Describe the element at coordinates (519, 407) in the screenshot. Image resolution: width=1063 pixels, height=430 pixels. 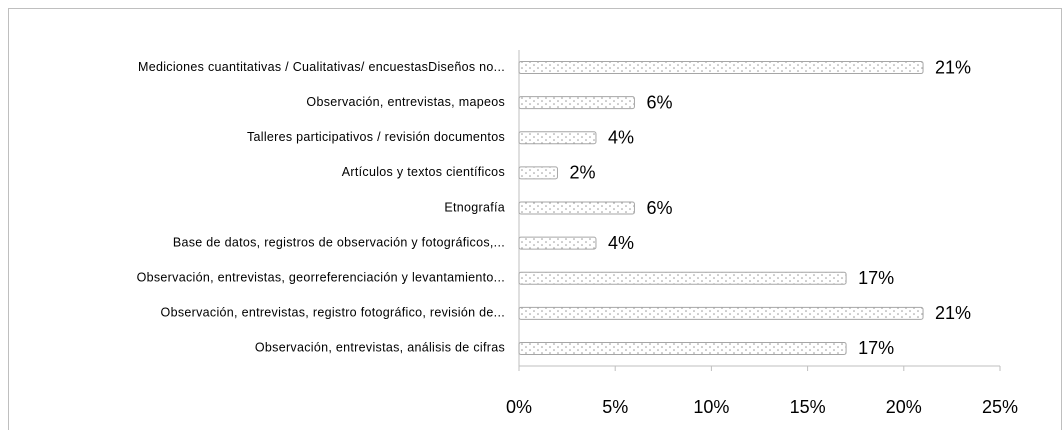
I see `x-tick-label: 0%` at that location.